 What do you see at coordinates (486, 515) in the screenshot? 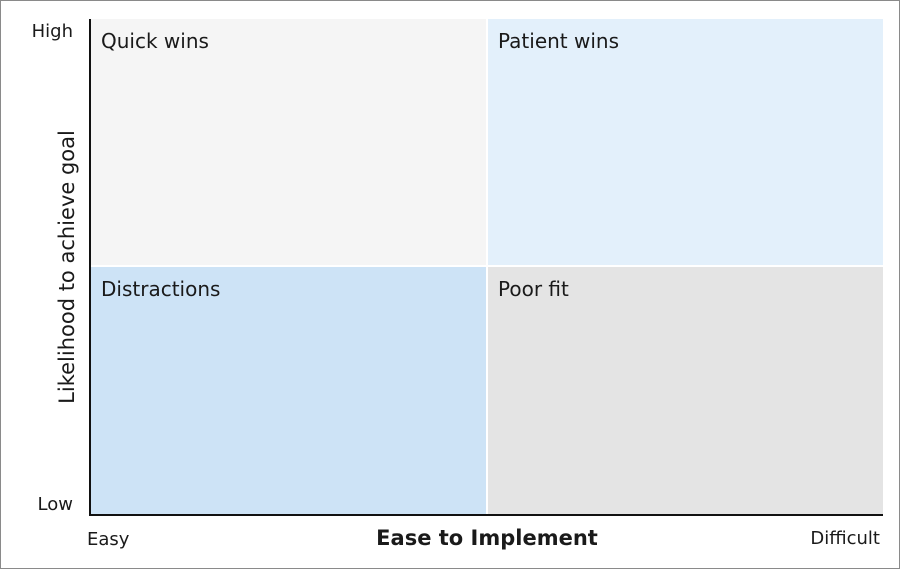
I see `x-axis-line` at bounding box center [486, 515].